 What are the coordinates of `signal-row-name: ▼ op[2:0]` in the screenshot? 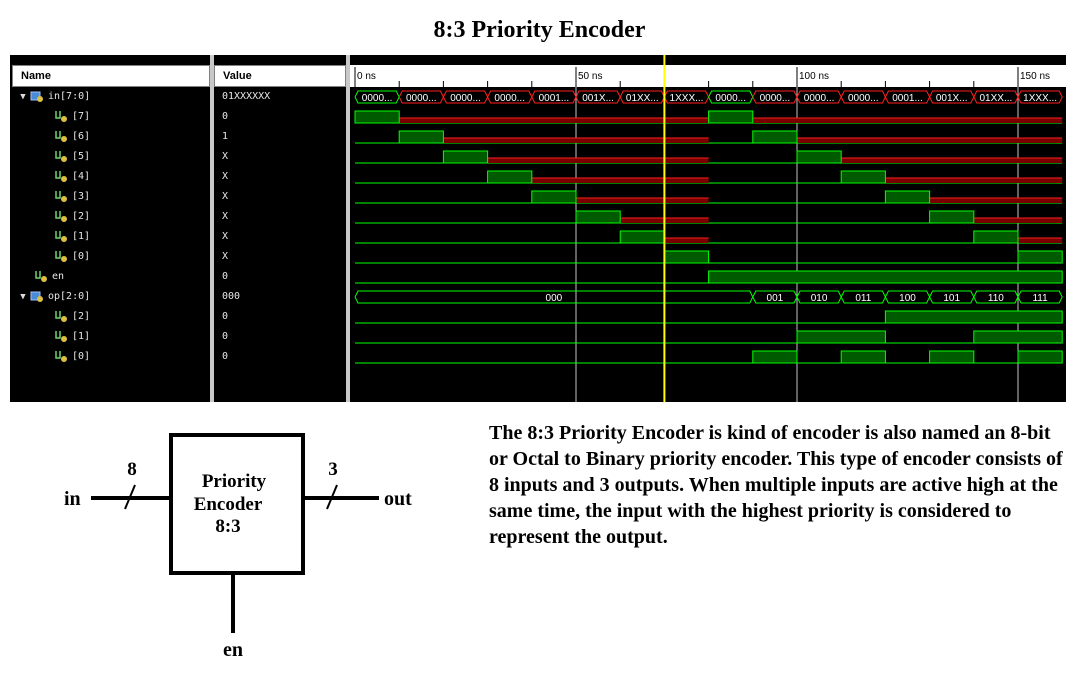 It's located at (54, 297).